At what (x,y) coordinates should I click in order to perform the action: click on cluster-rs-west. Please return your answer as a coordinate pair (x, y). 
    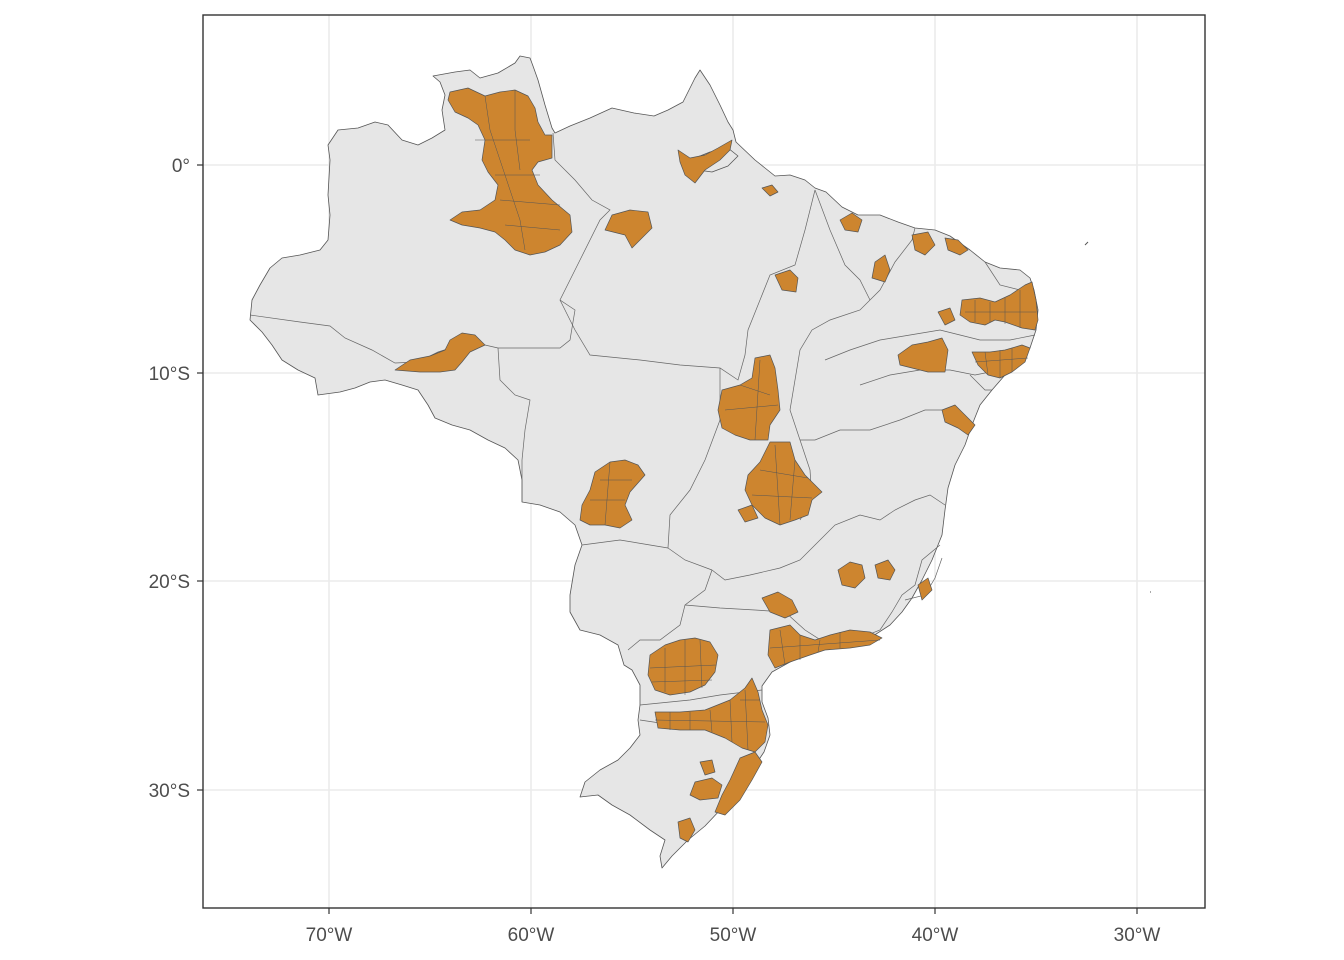
    Looking at the image, I should click on (707, 767).